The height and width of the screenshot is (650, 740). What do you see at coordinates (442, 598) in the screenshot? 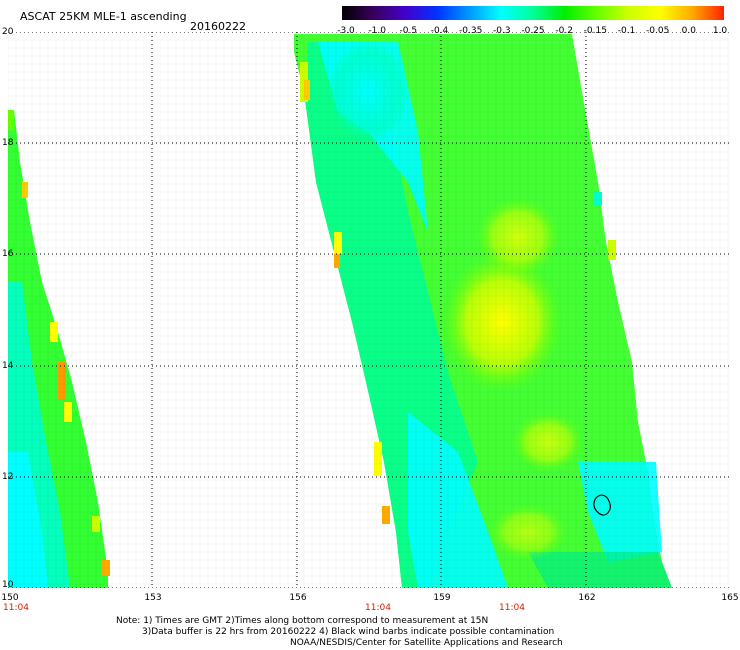
I see `lon-label: 159` at bounding box center [442, 598].